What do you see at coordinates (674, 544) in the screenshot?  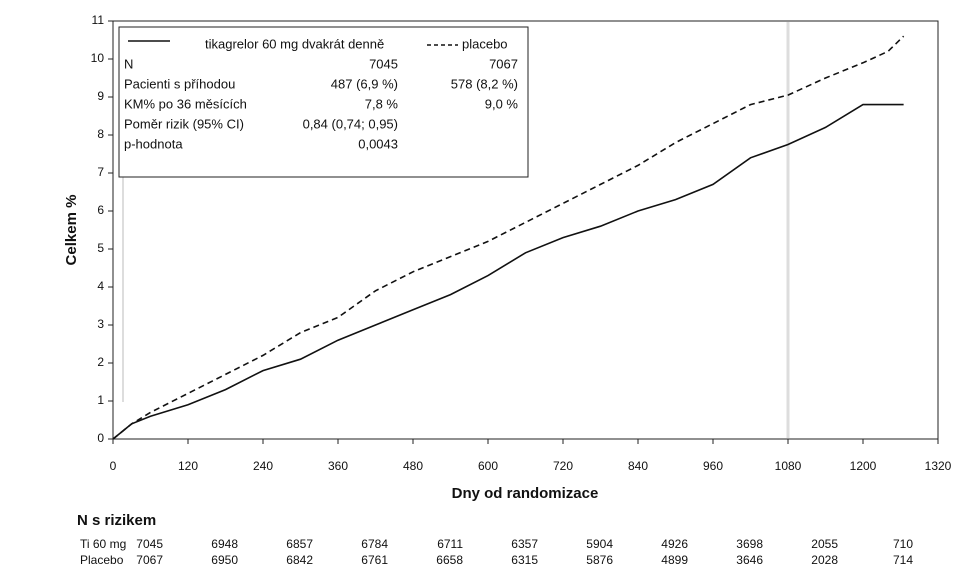 I see `at-risk-value: 4926` at bounding box center [674, 544].